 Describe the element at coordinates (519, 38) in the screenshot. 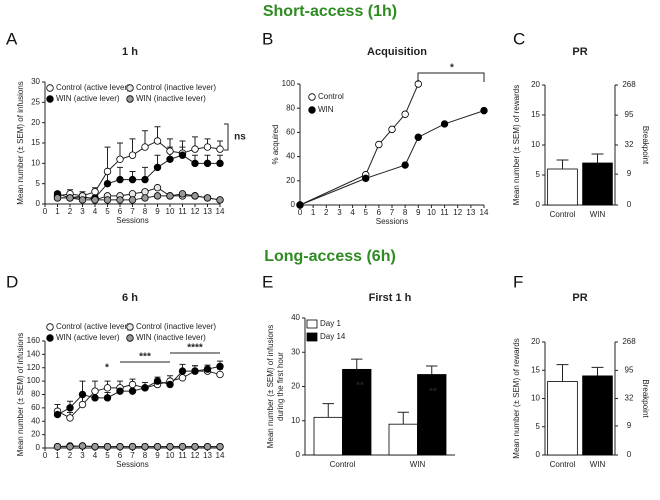

I see `panel-letter: C` at that location.